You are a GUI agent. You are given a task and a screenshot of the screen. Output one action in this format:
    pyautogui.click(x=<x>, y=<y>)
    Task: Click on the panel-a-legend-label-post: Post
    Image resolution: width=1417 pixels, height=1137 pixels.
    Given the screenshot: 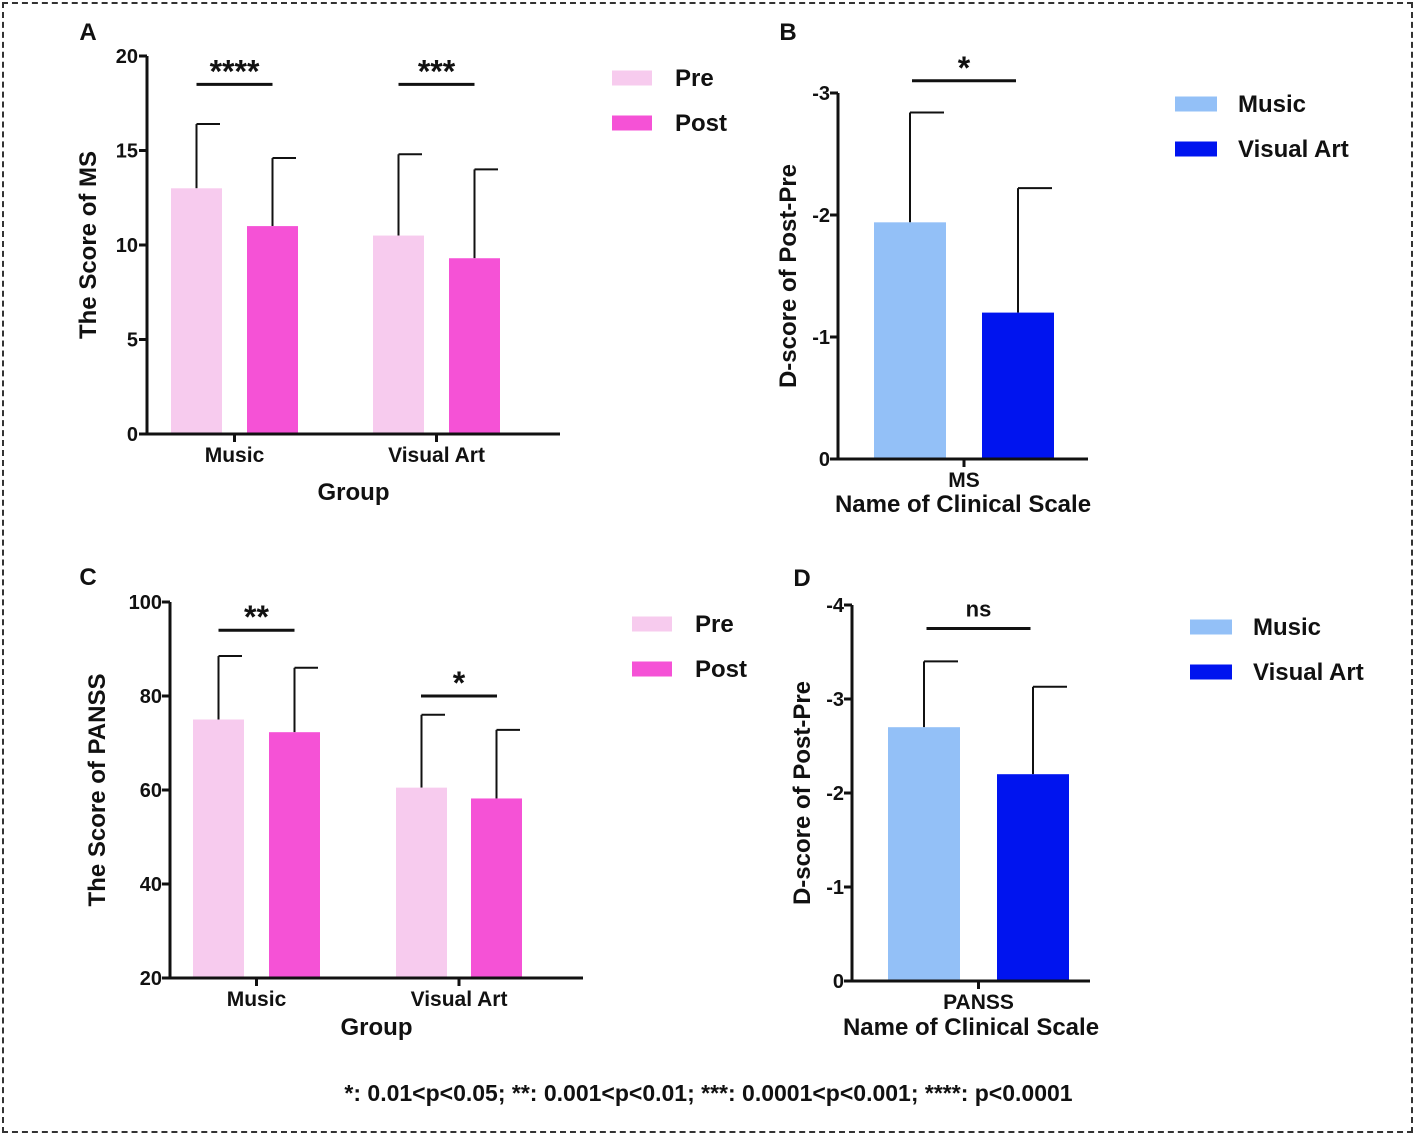 What is the action you would take?
    pyautogui.click(x=701, y=123)
    